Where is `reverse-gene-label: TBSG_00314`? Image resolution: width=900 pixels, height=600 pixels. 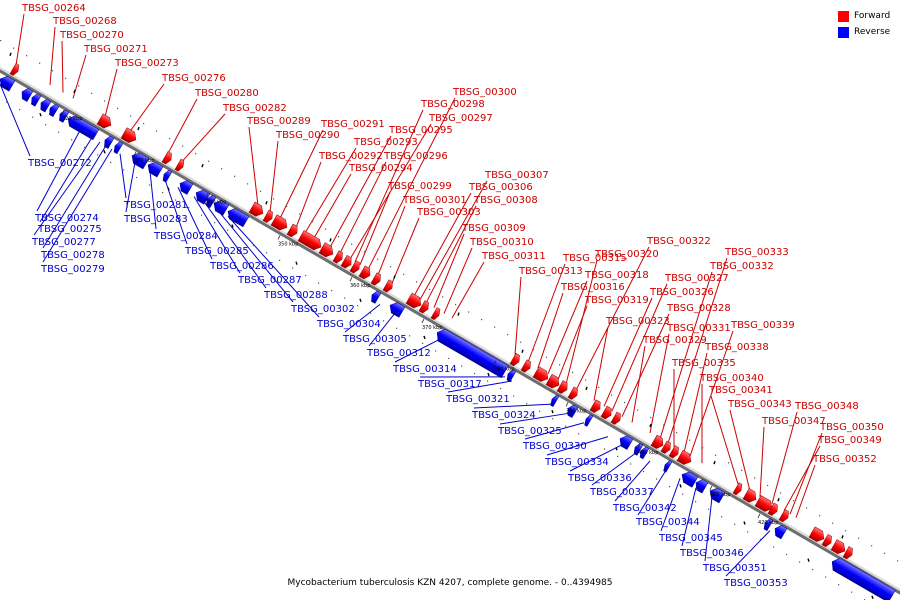
reverse-gene-label: TBSG_00314 is located at coordinates (424, 369).